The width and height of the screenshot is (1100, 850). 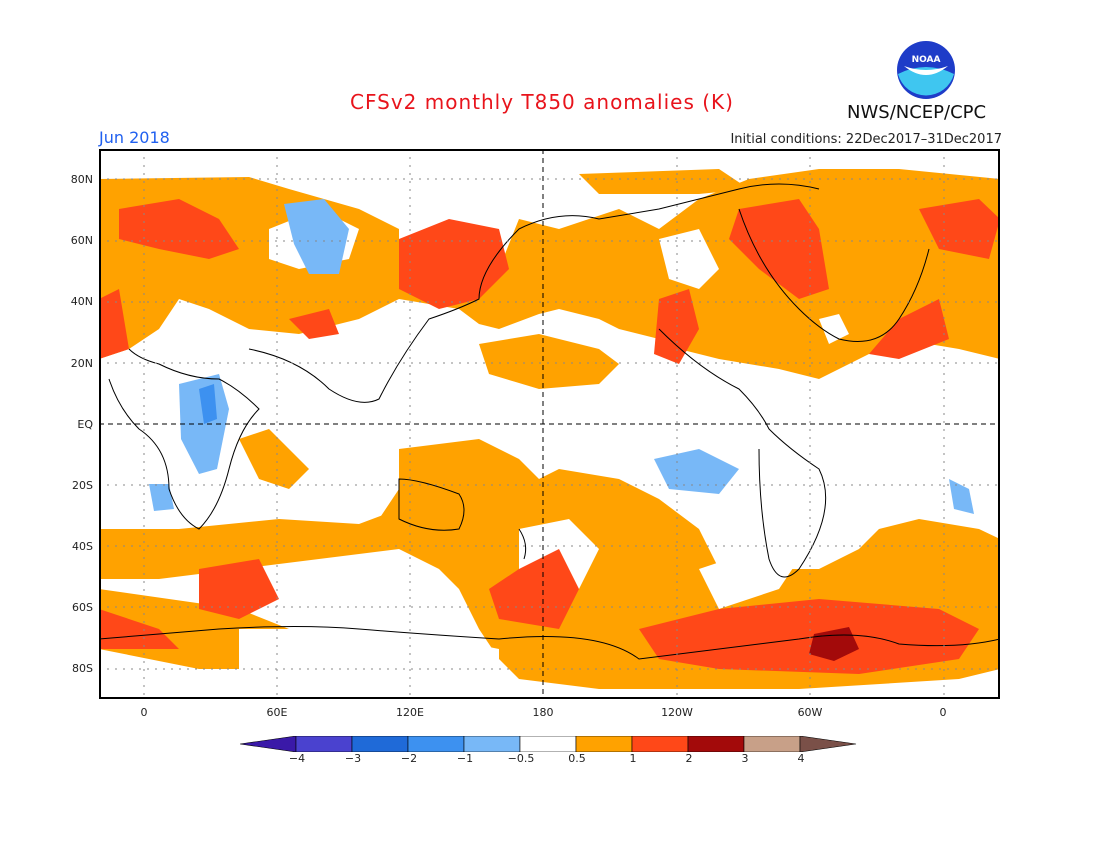 I want to click on colorbar-label: 3, so click(x=745, y=758).